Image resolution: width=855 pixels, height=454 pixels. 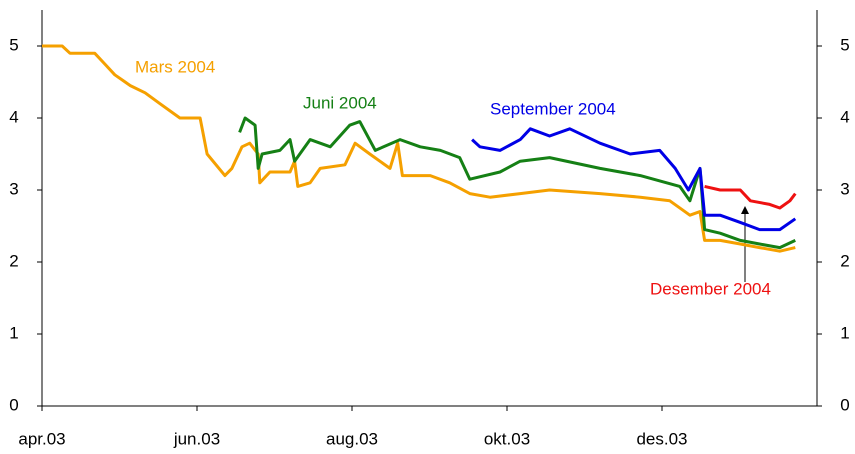 I want to click on x-tick-label: okt.03, so click(x=507, y=438).